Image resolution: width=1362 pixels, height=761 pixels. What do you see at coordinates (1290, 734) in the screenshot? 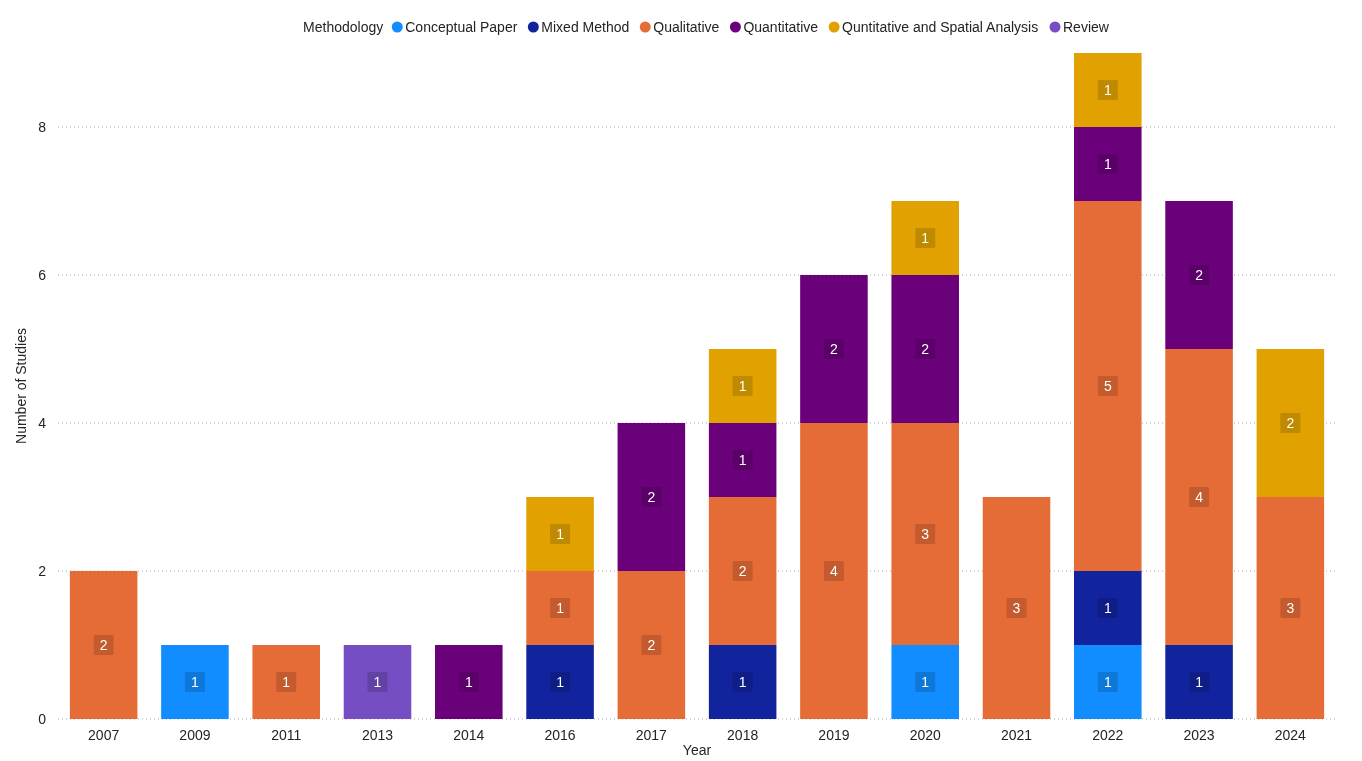
I see `x-tick-label: 2024` at bounding box center [1290, 734].